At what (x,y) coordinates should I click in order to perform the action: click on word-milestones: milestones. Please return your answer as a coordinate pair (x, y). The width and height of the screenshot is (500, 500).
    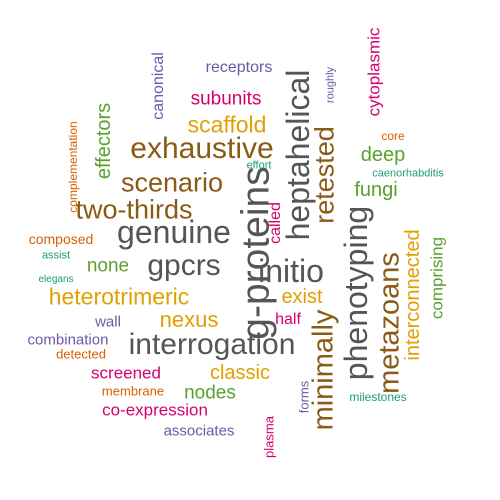
    Looking at the image, I should click on (378, 397).